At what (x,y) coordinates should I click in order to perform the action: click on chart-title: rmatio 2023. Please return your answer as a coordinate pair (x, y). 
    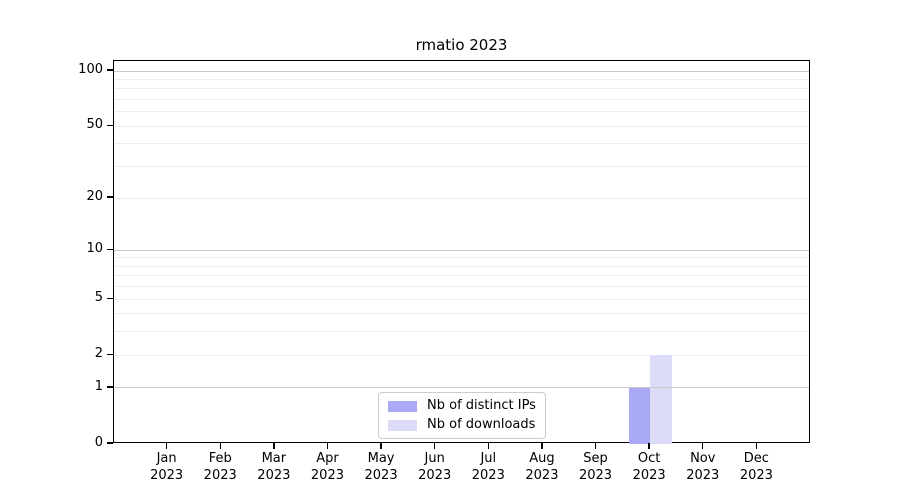
    Looking at the image, I should click on (461, 45).